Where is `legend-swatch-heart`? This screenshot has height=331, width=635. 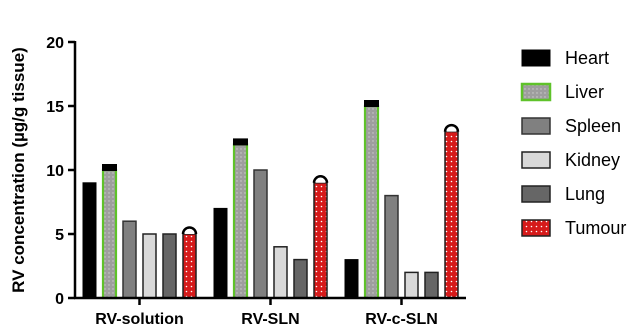
legend-swatch-heart is located at coordinates (536, 58).